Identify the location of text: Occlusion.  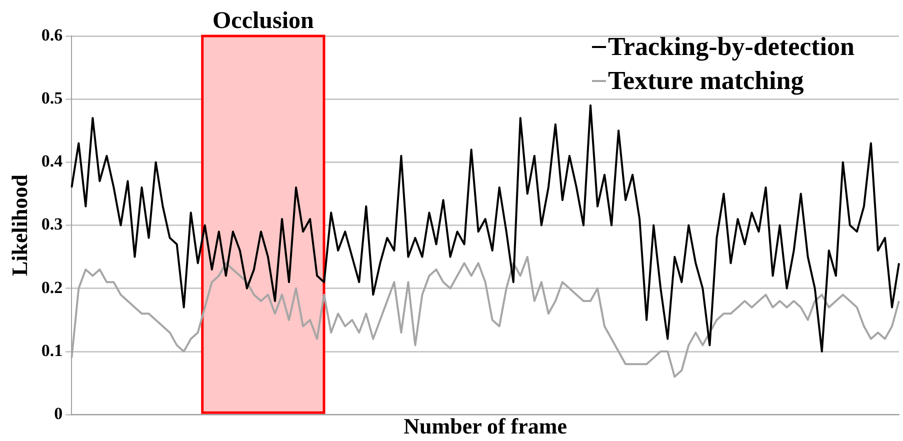
(263, 21).